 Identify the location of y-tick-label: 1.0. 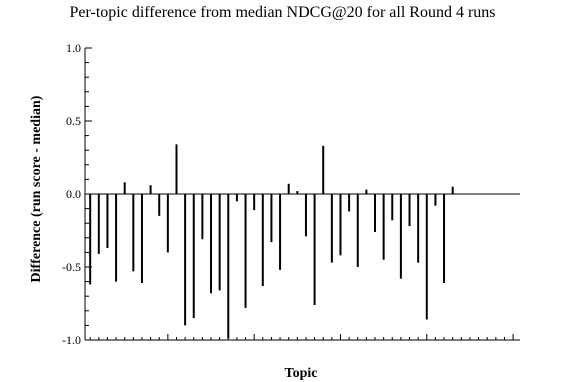
(73, 48).